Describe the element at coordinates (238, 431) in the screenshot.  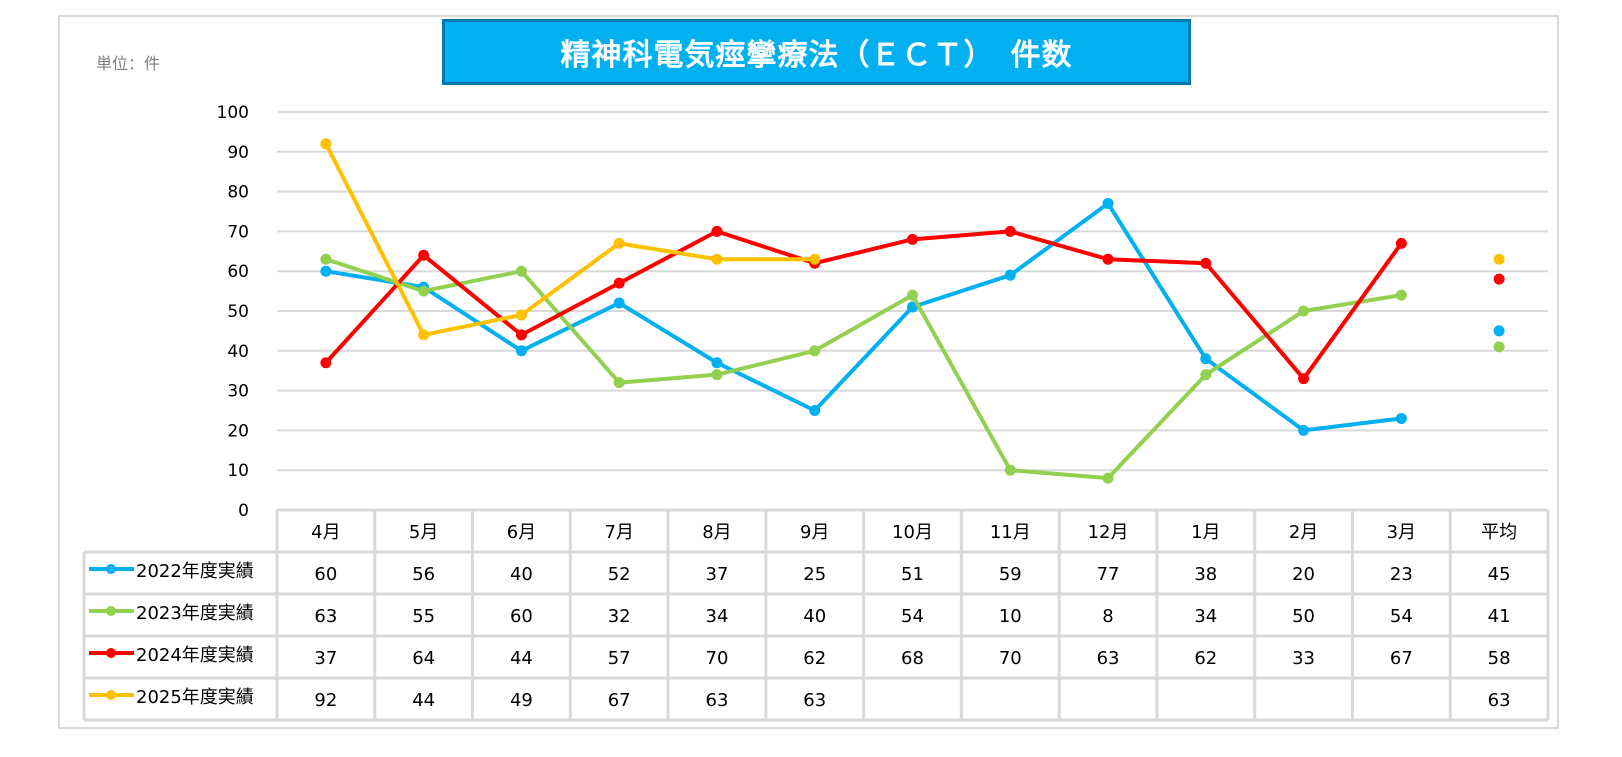
I see `y-tick-label: 20` at that location.